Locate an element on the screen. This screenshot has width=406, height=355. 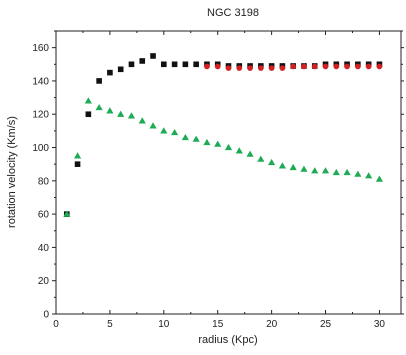
y-tick-label: 20 is located at coordinates (44, 281).